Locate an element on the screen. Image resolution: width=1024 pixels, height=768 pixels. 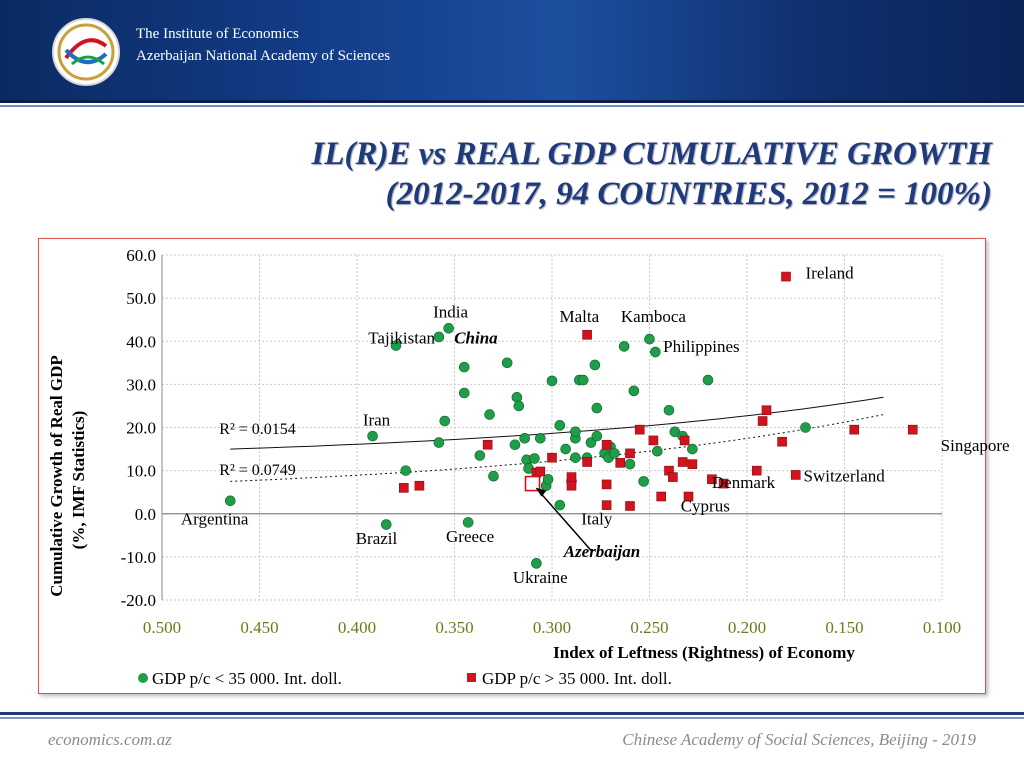
highlight-marker-azerbaijan is located at coordinates (532, 483).